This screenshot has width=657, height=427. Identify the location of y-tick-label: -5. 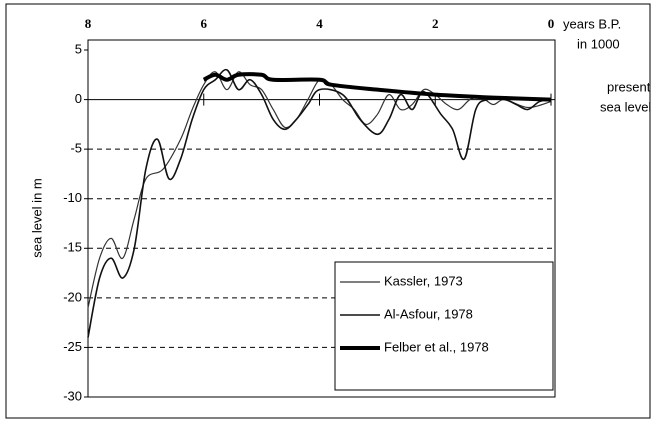
(76, 148).